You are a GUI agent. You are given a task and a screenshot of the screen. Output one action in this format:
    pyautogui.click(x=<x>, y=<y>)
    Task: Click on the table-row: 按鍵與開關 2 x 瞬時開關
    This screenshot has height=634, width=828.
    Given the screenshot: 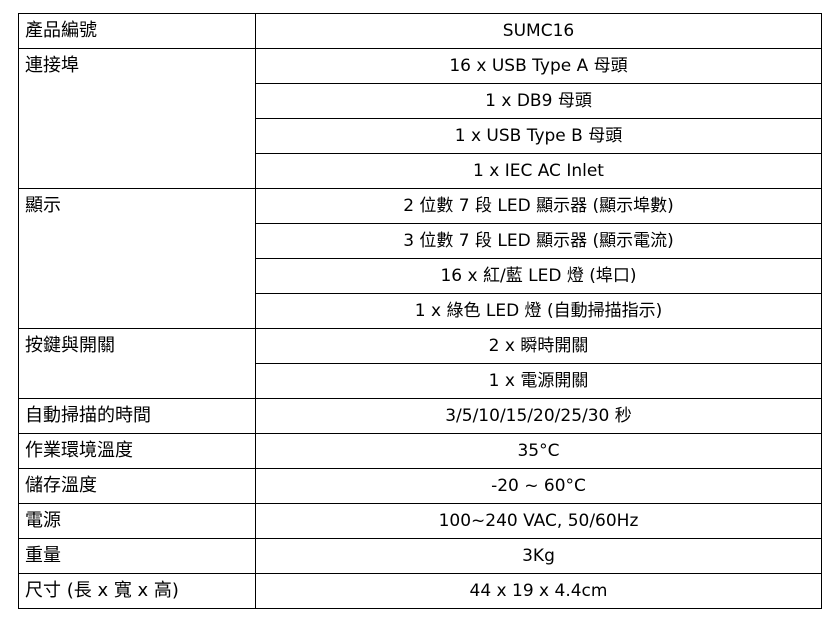 What is the action you would take?
    pyautogui.click(x=420, y=363)
    